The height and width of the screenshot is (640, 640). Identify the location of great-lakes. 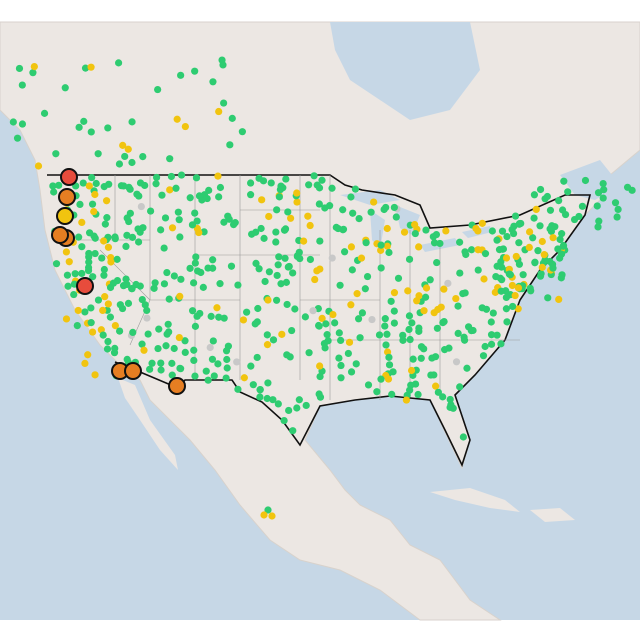
(416, 221).